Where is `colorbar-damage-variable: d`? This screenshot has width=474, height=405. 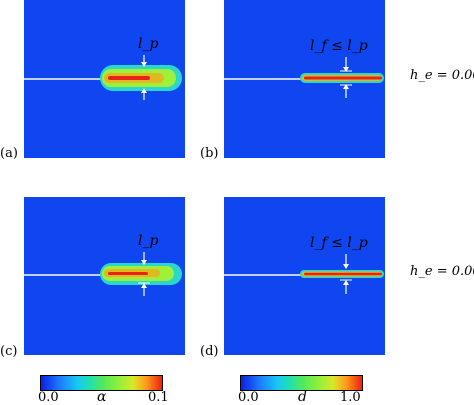
colorbar-damage-variable: d is located at coordinates (302, 397).